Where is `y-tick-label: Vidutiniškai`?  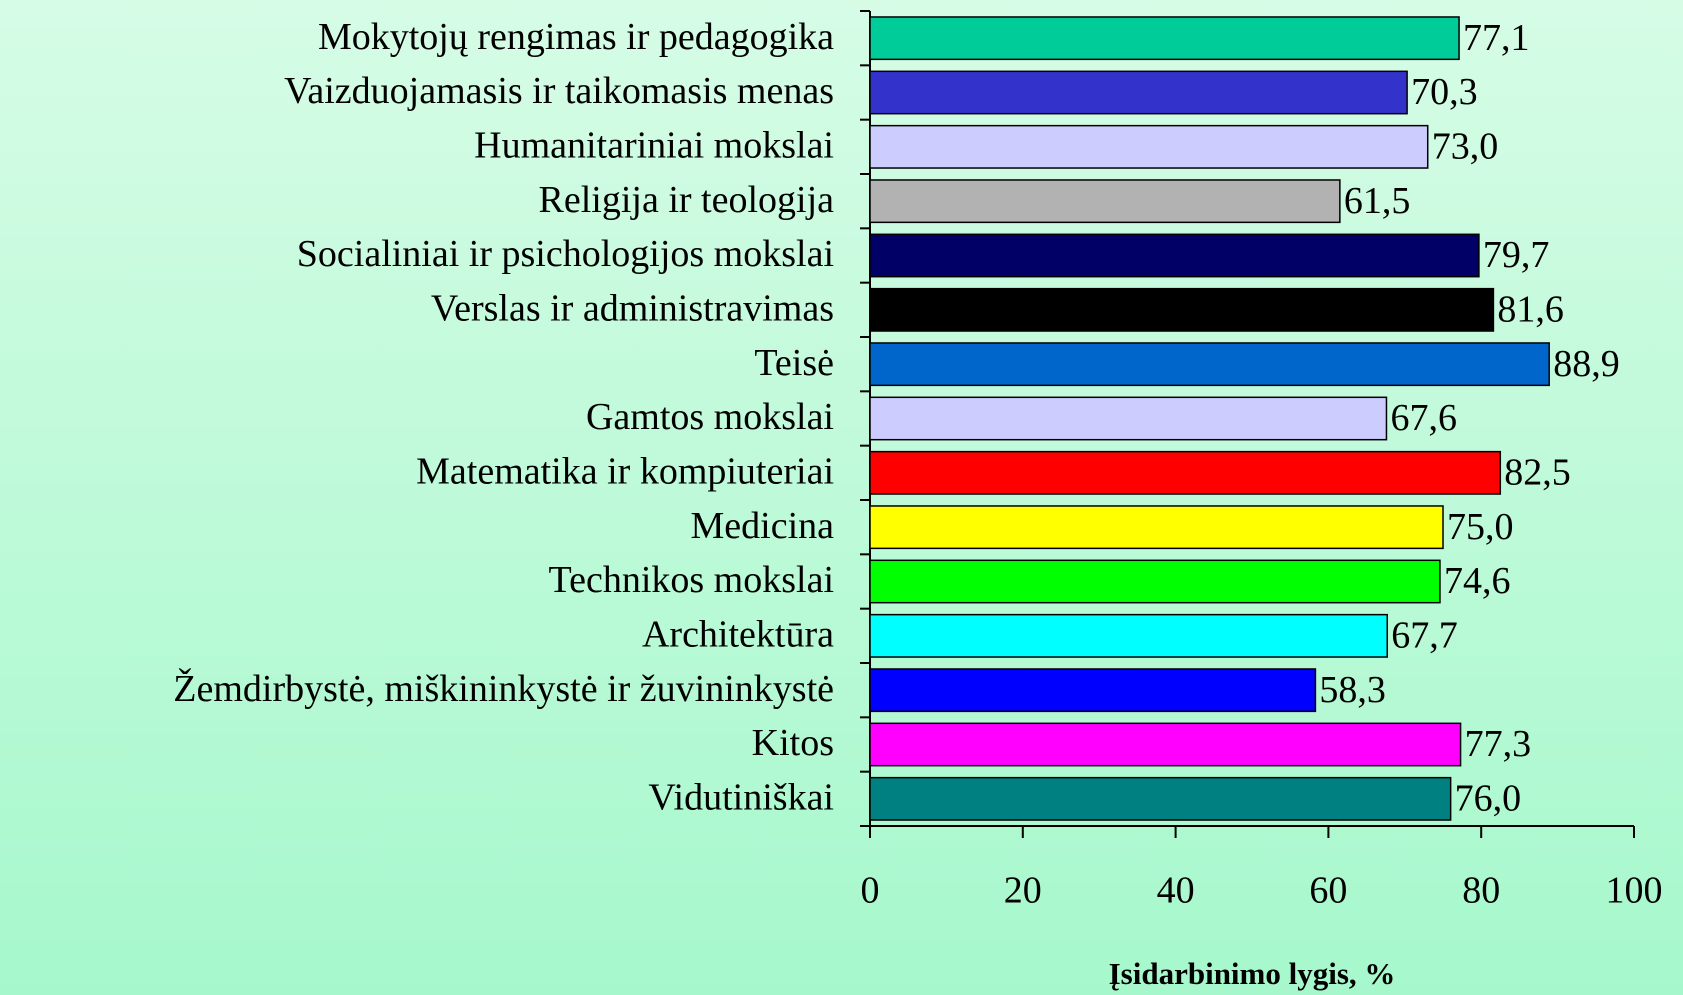 y-tick-label: Vidutiniškai is located at coordinates (741, 798).